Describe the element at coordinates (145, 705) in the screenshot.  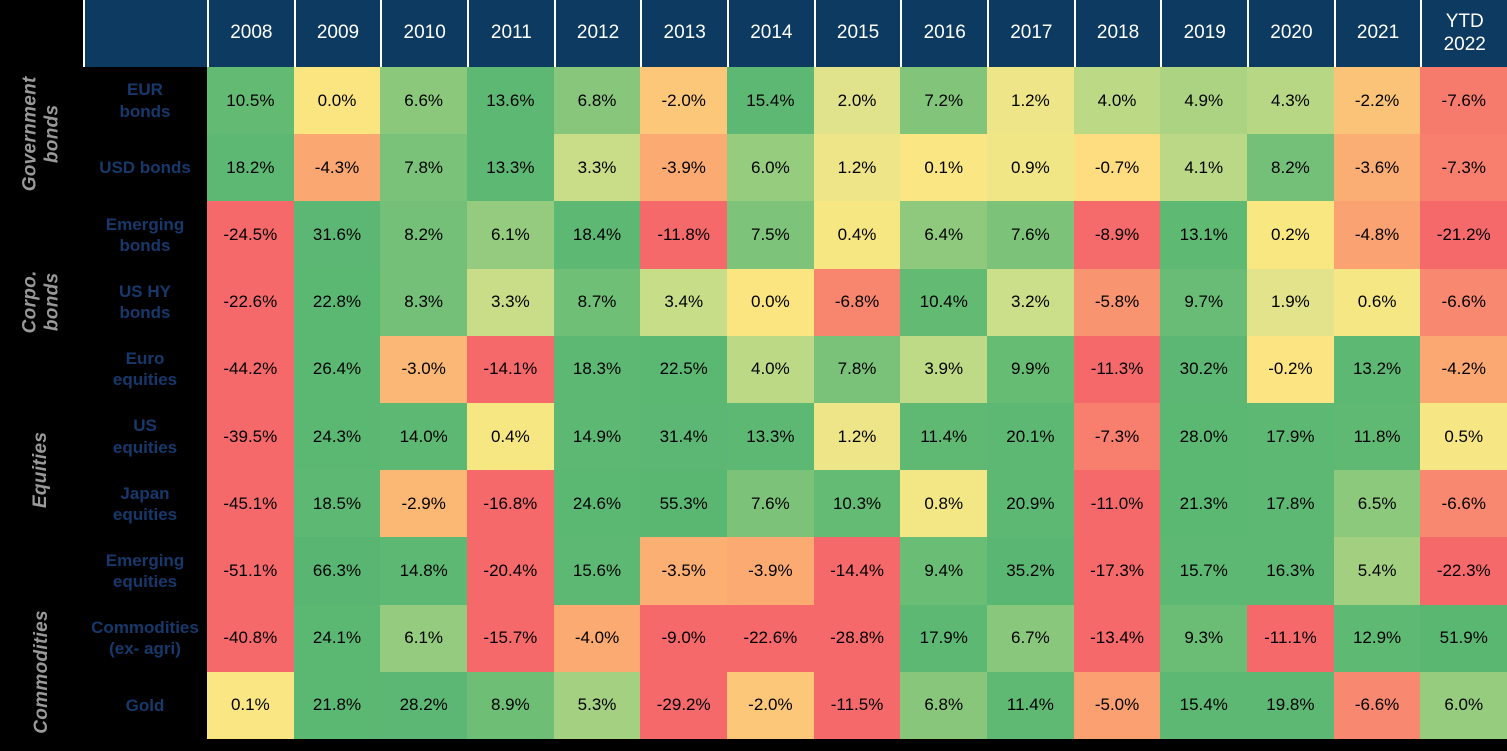
I see `row-label: Gold` at that location.